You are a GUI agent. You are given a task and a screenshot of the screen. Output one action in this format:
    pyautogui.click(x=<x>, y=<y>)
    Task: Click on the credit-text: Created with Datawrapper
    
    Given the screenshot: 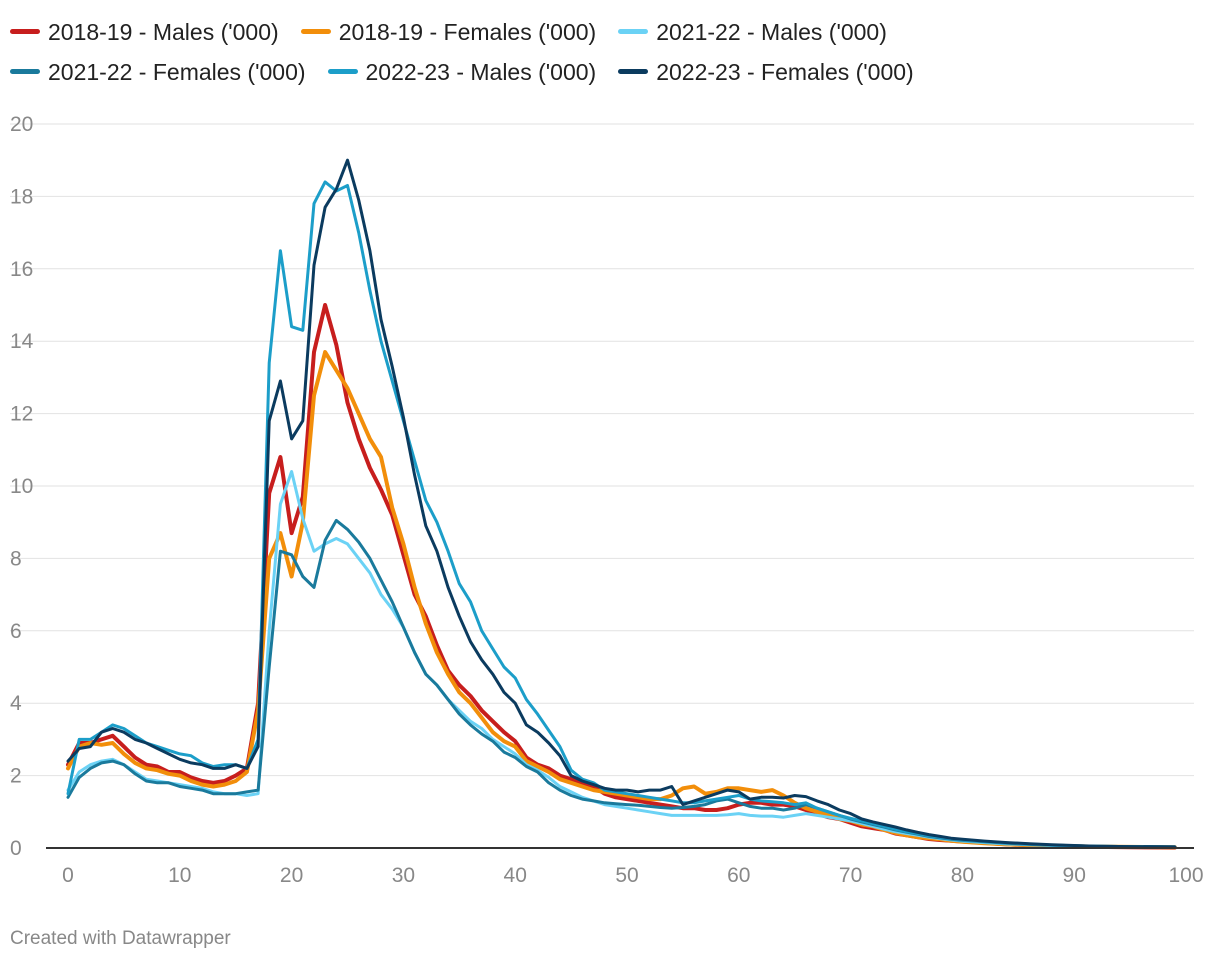 What is the action you would take?
    pyautogui.click(x=120, y=938)
    